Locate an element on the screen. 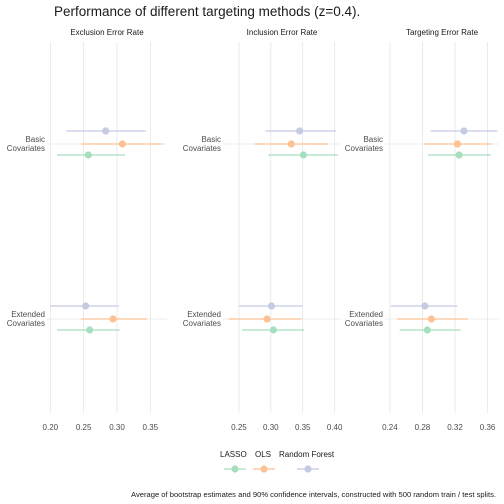 This screenshot has height=504, width=504. facet-title: Exclusion Error Rate is located at coordinates (107, 32).